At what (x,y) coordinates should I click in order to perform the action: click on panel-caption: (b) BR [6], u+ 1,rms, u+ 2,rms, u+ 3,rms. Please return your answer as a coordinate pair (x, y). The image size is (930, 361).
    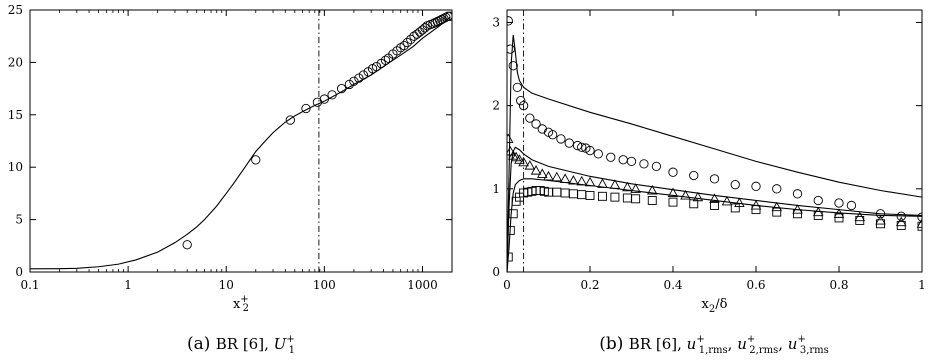
    Looking at the image, I should click on (714, 345).